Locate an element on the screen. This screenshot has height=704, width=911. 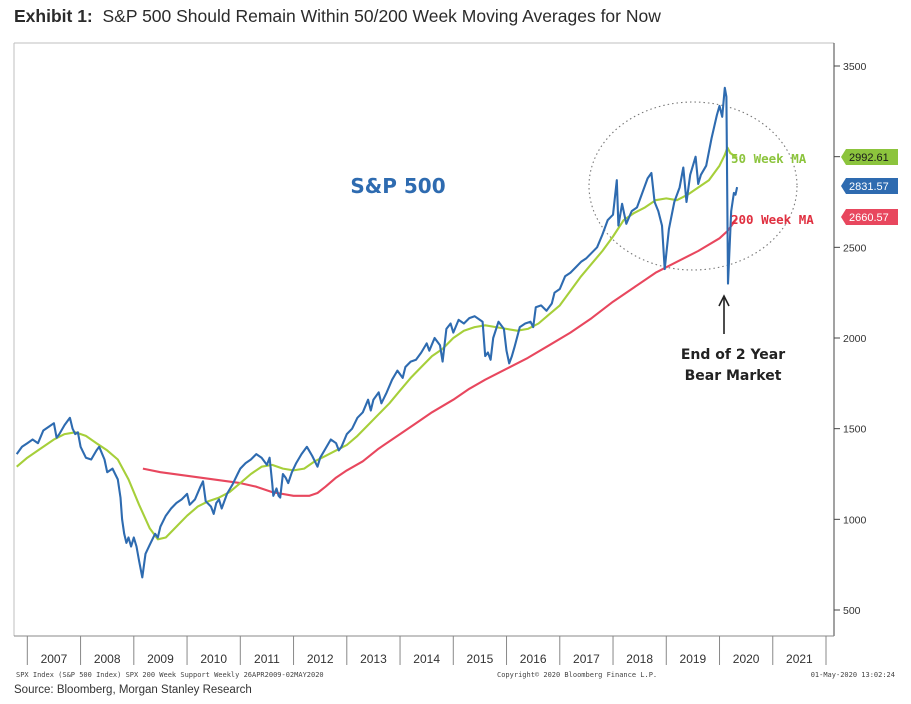
x-tick-label: 2011 is located at coordinates (267, 659).